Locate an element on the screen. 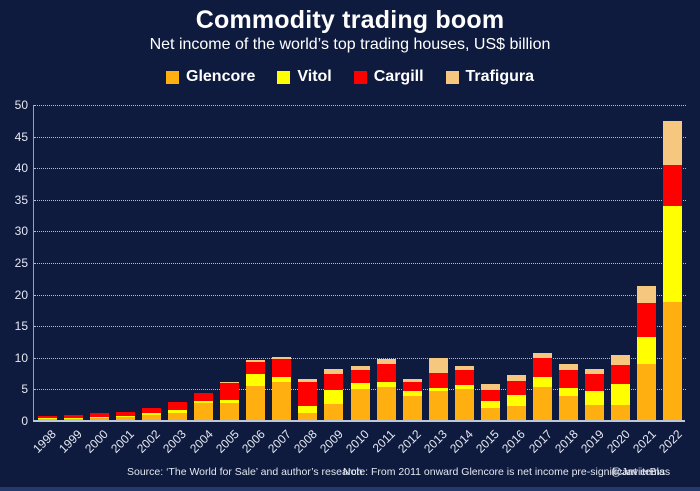 Image resolution: width=700 pixels, height=491 pixels. bar-2009-trafigura-segment is located at coordinates (334, 371).